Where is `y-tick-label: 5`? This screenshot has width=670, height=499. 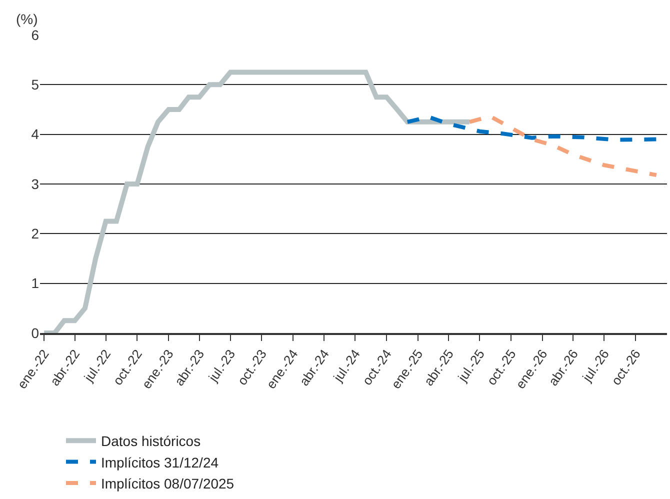 y-tick-label: 5 is located at coordinates (35, 84).